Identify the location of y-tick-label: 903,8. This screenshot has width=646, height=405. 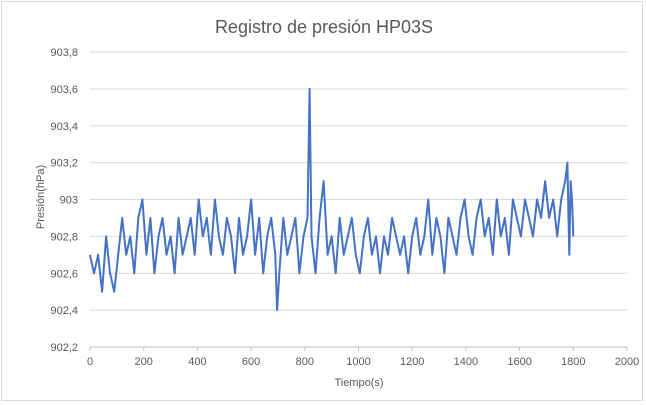
(64, 53).